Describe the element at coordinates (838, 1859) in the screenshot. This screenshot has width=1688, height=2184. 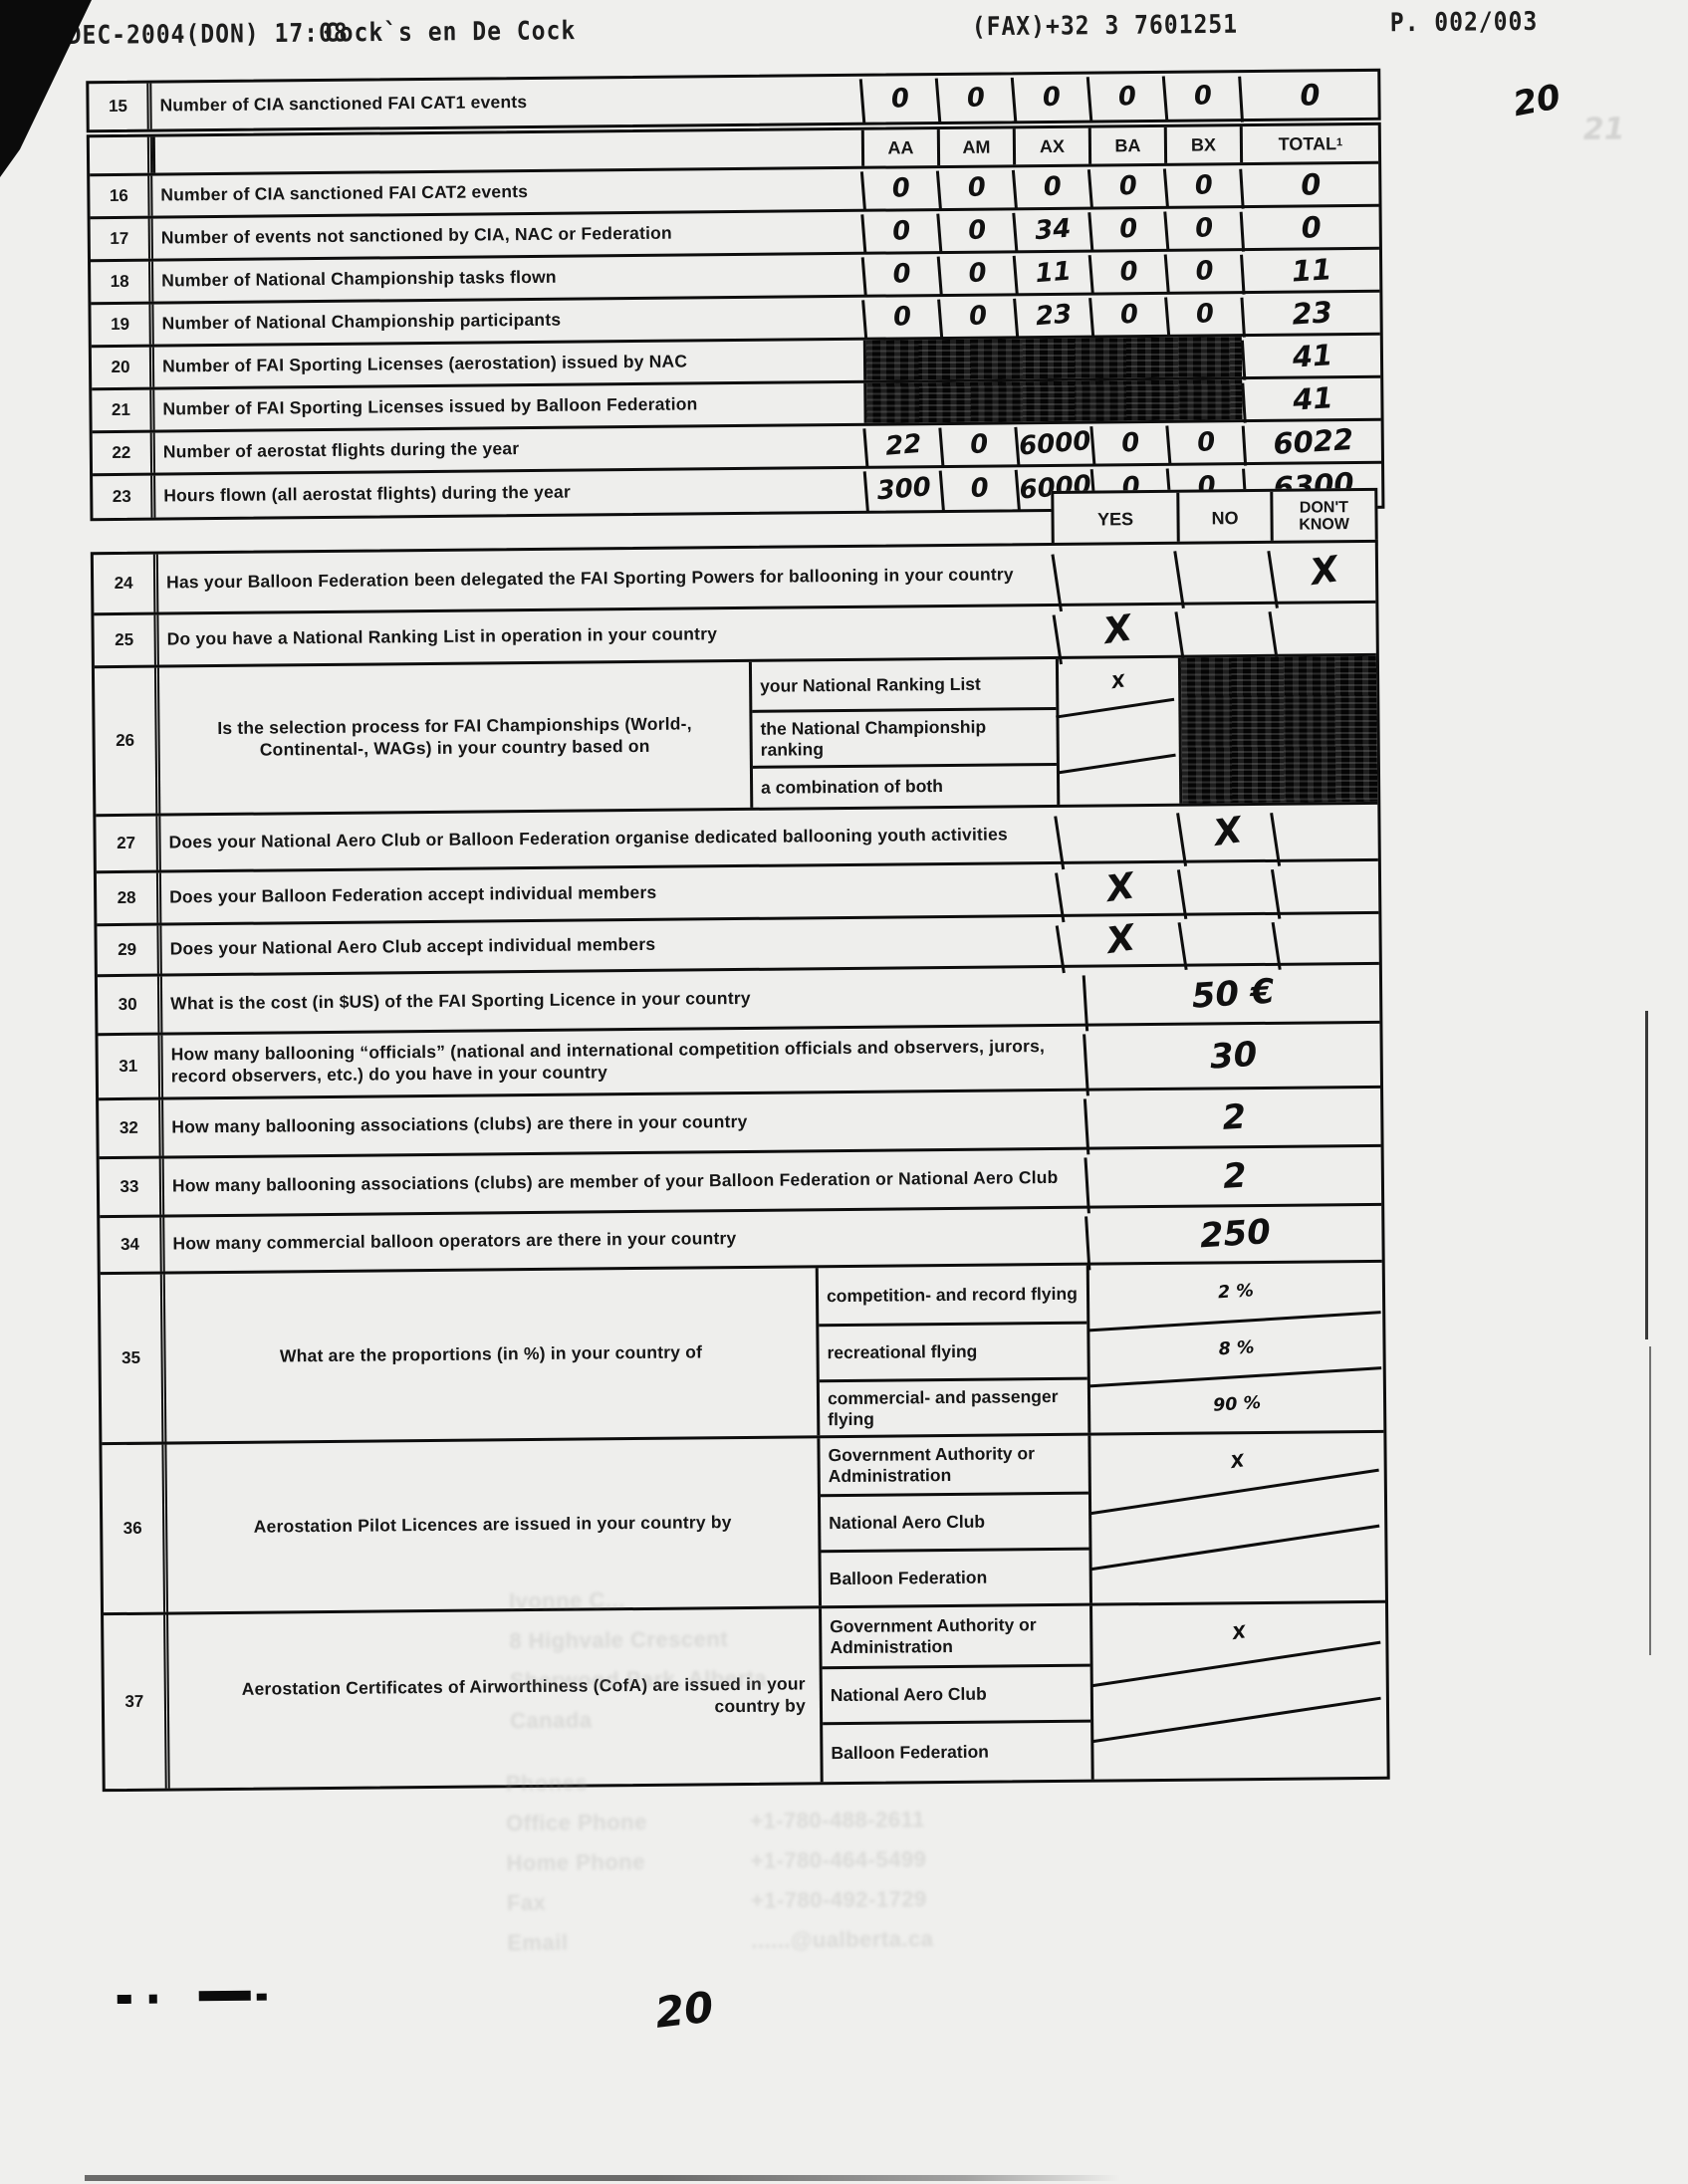
I see `ghost-value: +1-780-464-5499` at that location.